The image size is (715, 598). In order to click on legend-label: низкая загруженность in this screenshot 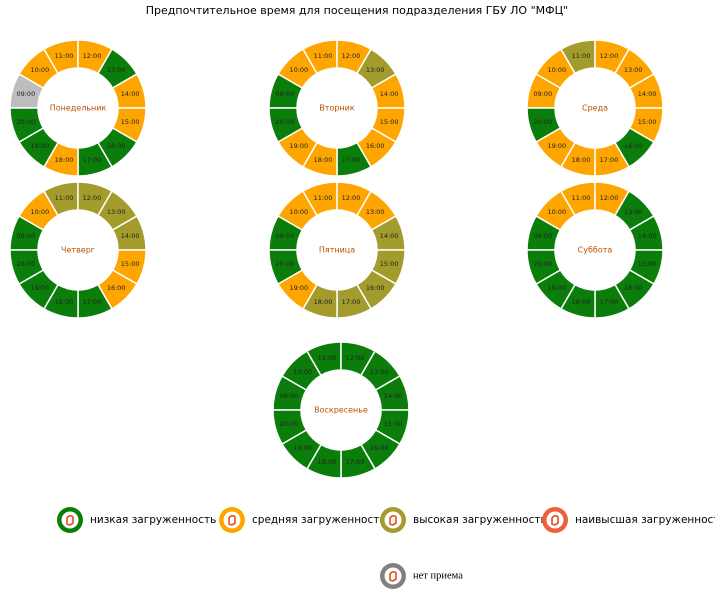, I will do `click(153, 520)`.